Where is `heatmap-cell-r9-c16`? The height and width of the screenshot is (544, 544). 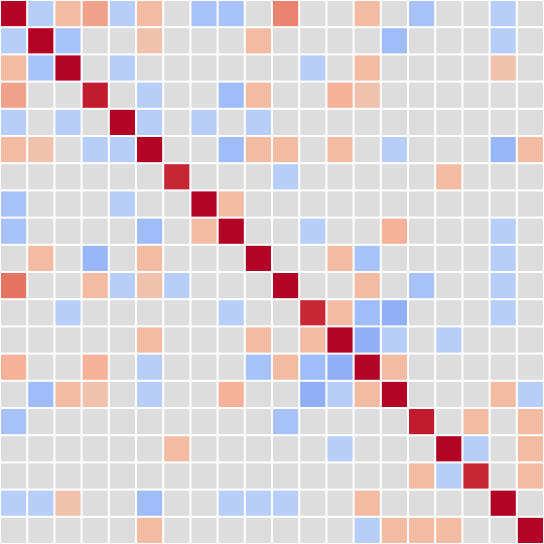 heatmap-cell-r9-c16 is located at coordinates (449, 258).